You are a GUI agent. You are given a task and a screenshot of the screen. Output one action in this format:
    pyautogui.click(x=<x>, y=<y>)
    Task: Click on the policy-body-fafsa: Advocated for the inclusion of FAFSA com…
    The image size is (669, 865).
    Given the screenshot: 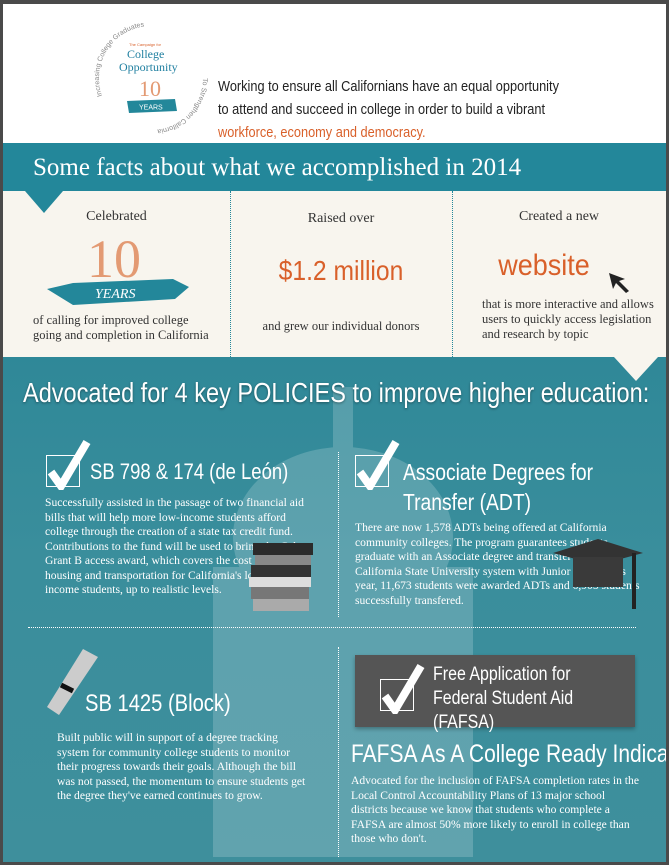 What is the action you would take?
    pyautogui.click(x=495, y=809)
    